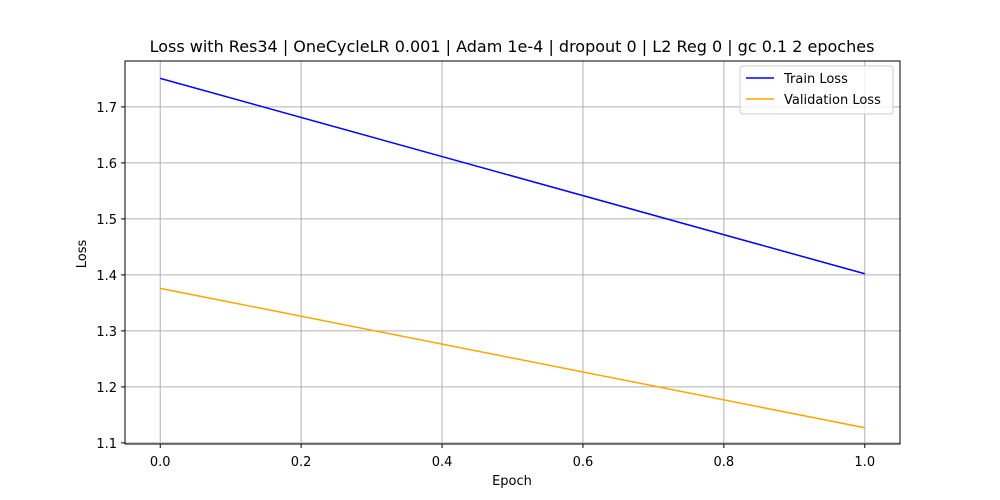  I want to click on x-tick-label: 1.0, so click(864, 462).